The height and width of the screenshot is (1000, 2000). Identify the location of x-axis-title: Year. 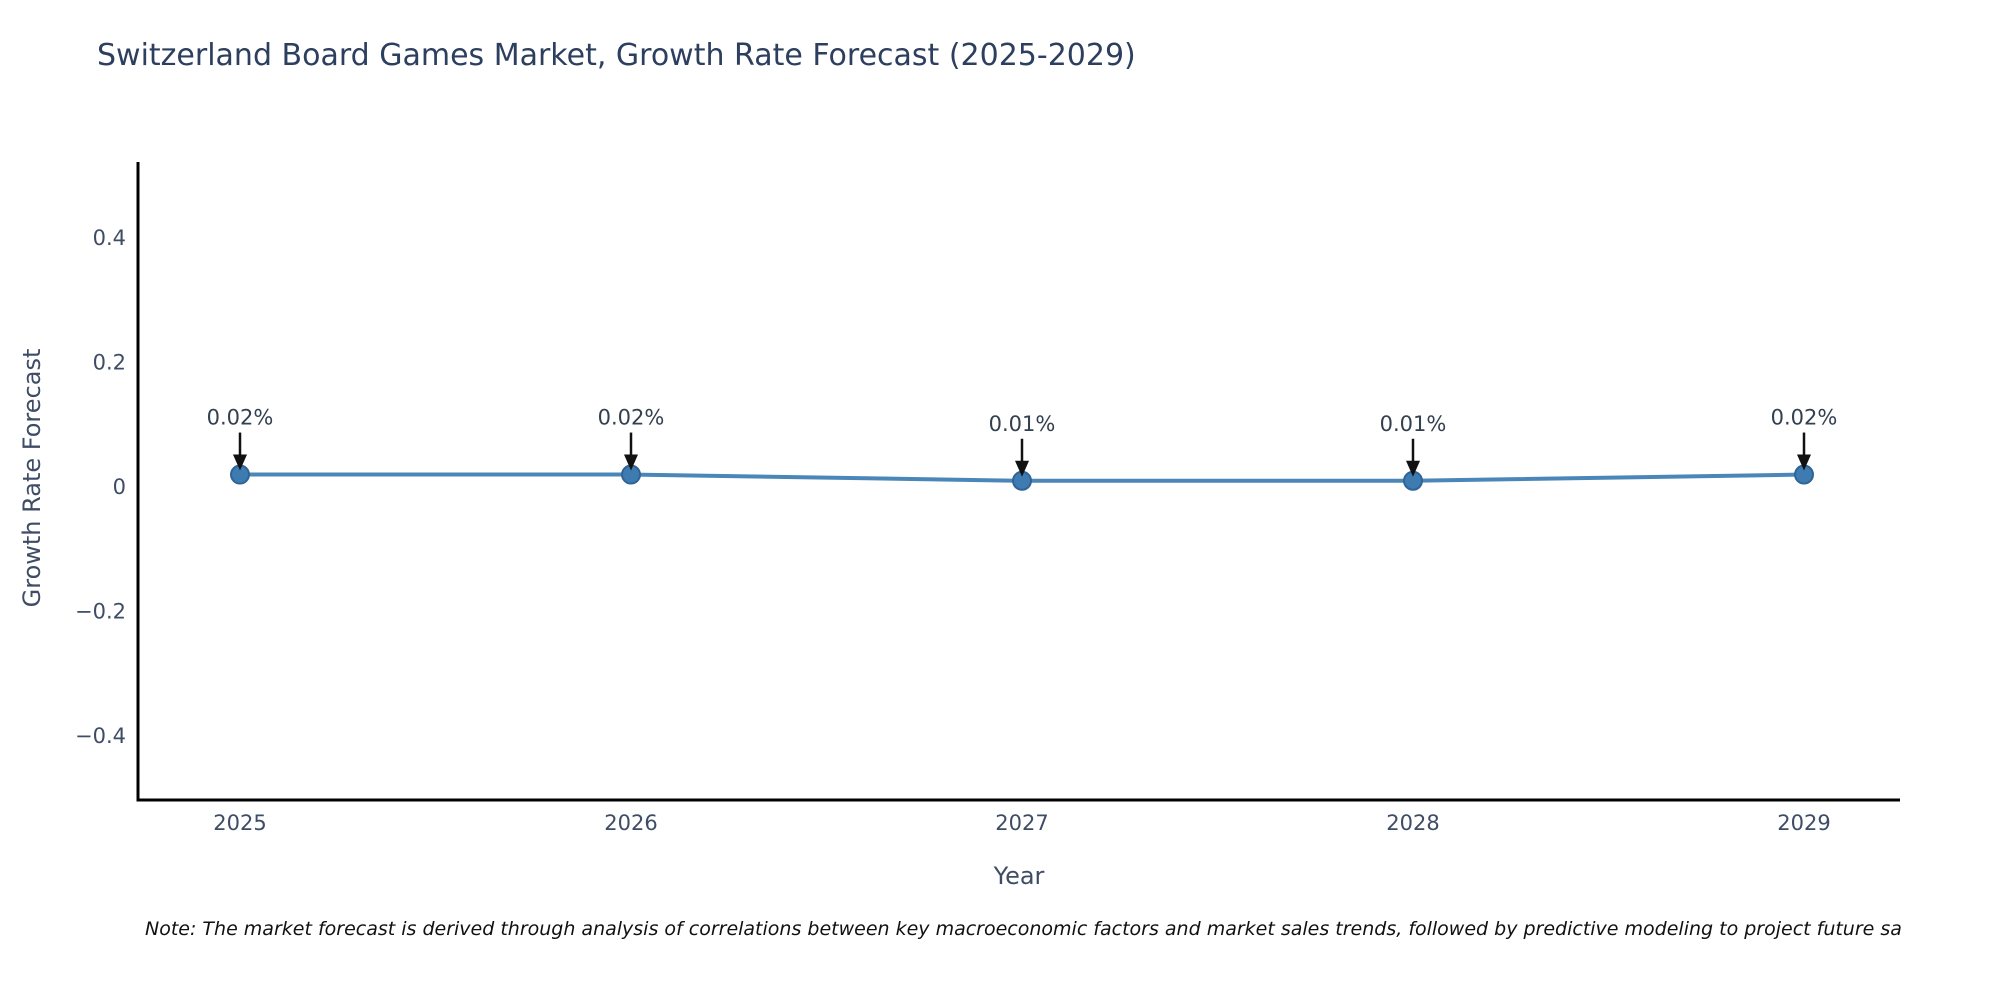
(1019, 876).